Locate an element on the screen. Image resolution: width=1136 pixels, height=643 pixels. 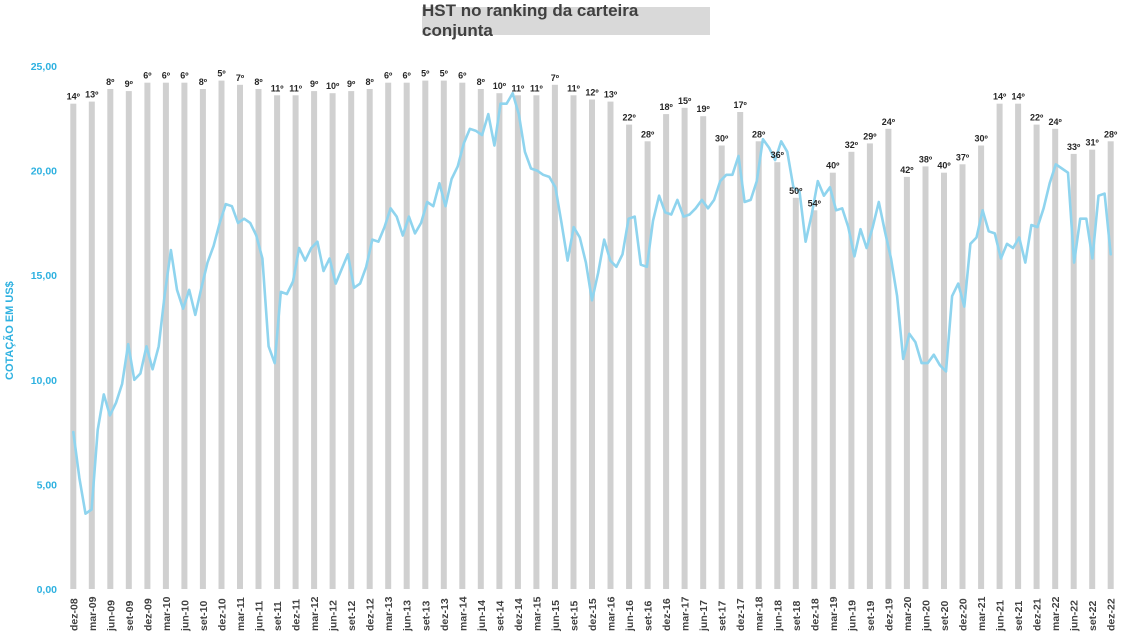
x-tick-label: set-09 is located at coordinates (130, 615).